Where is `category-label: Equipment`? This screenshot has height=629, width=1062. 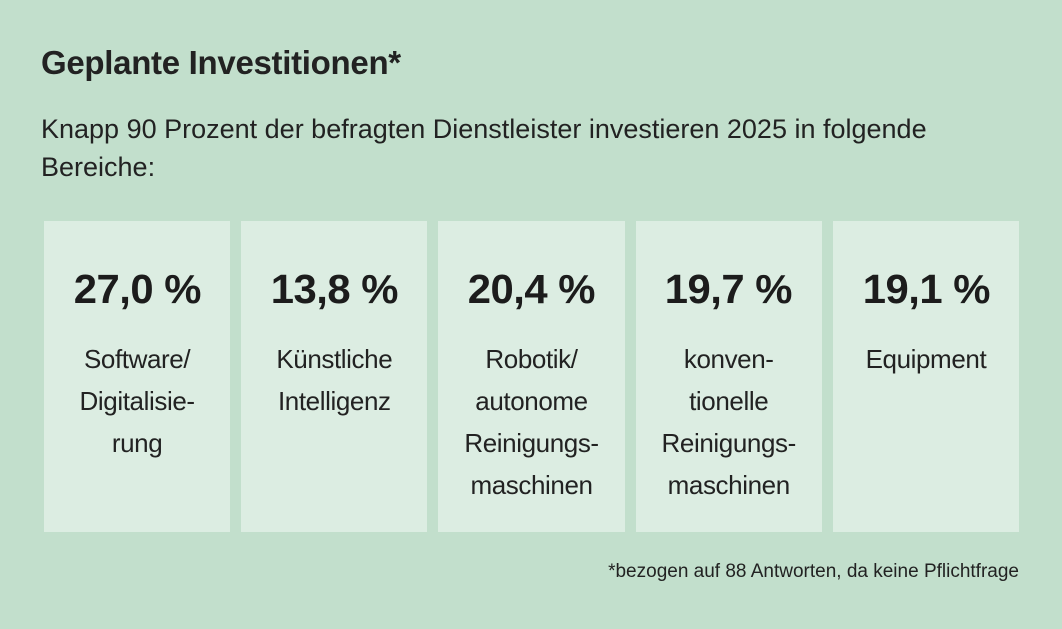 category-label: Equipment is located at coordinates (926, 359).